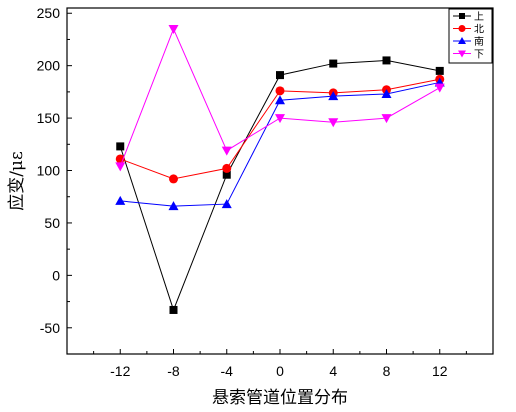 The height and width of the screenshot is (412, 516). I want to click on x-tick-label: 12, so click(440, 371).